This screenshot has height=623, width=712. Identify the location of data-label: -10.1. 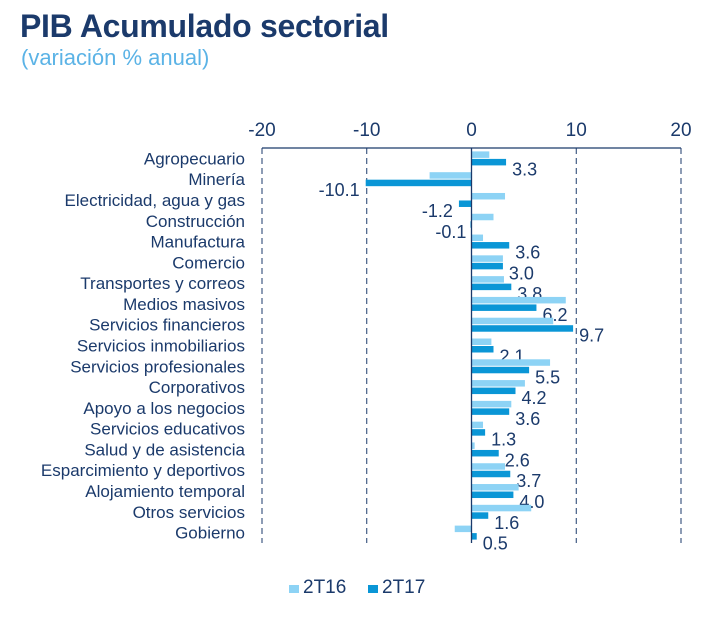
(339, 190).